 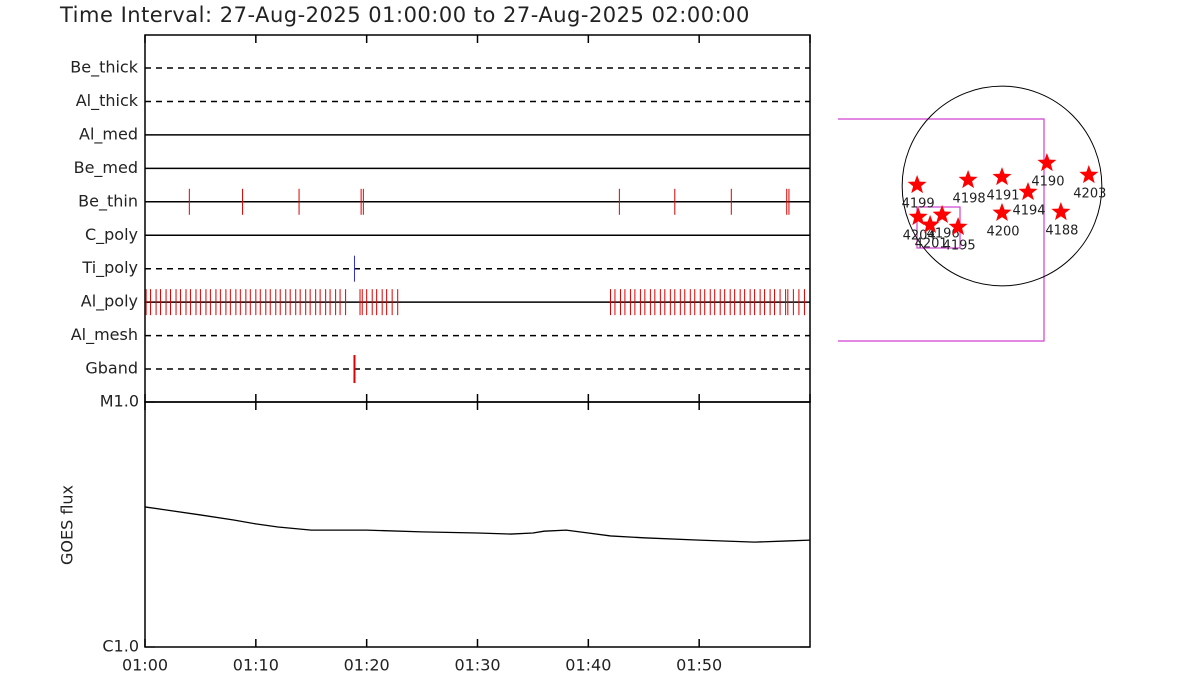 I want to click on x-tick-label: 01:40, so click(x=588, y=665).